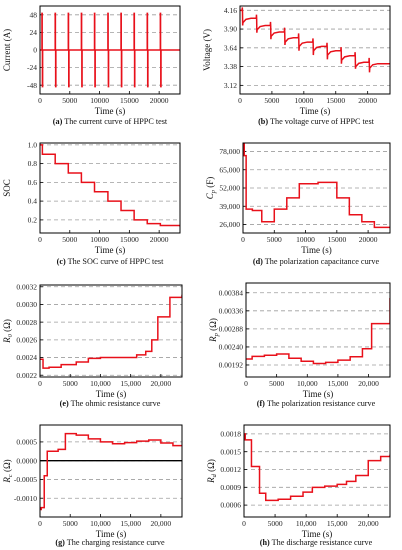  I want to click on chart-caption: (d) The polarization capacitance curve, so click(316, 261).